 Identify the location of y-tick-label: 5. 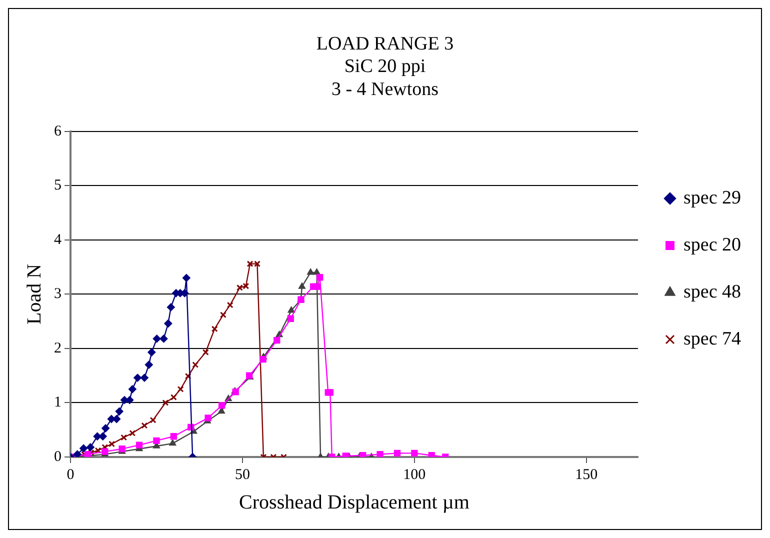
(58, 186).